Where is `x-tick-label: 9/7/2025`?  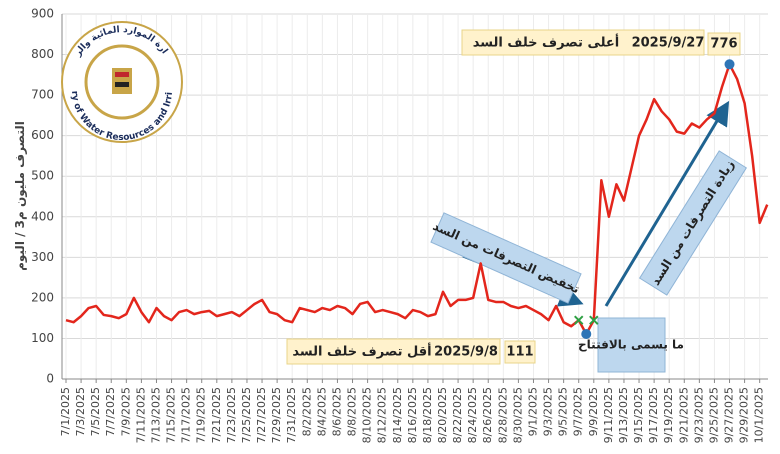 x-tick-label: 9/7/2025 is located at coordinates (578, 411).